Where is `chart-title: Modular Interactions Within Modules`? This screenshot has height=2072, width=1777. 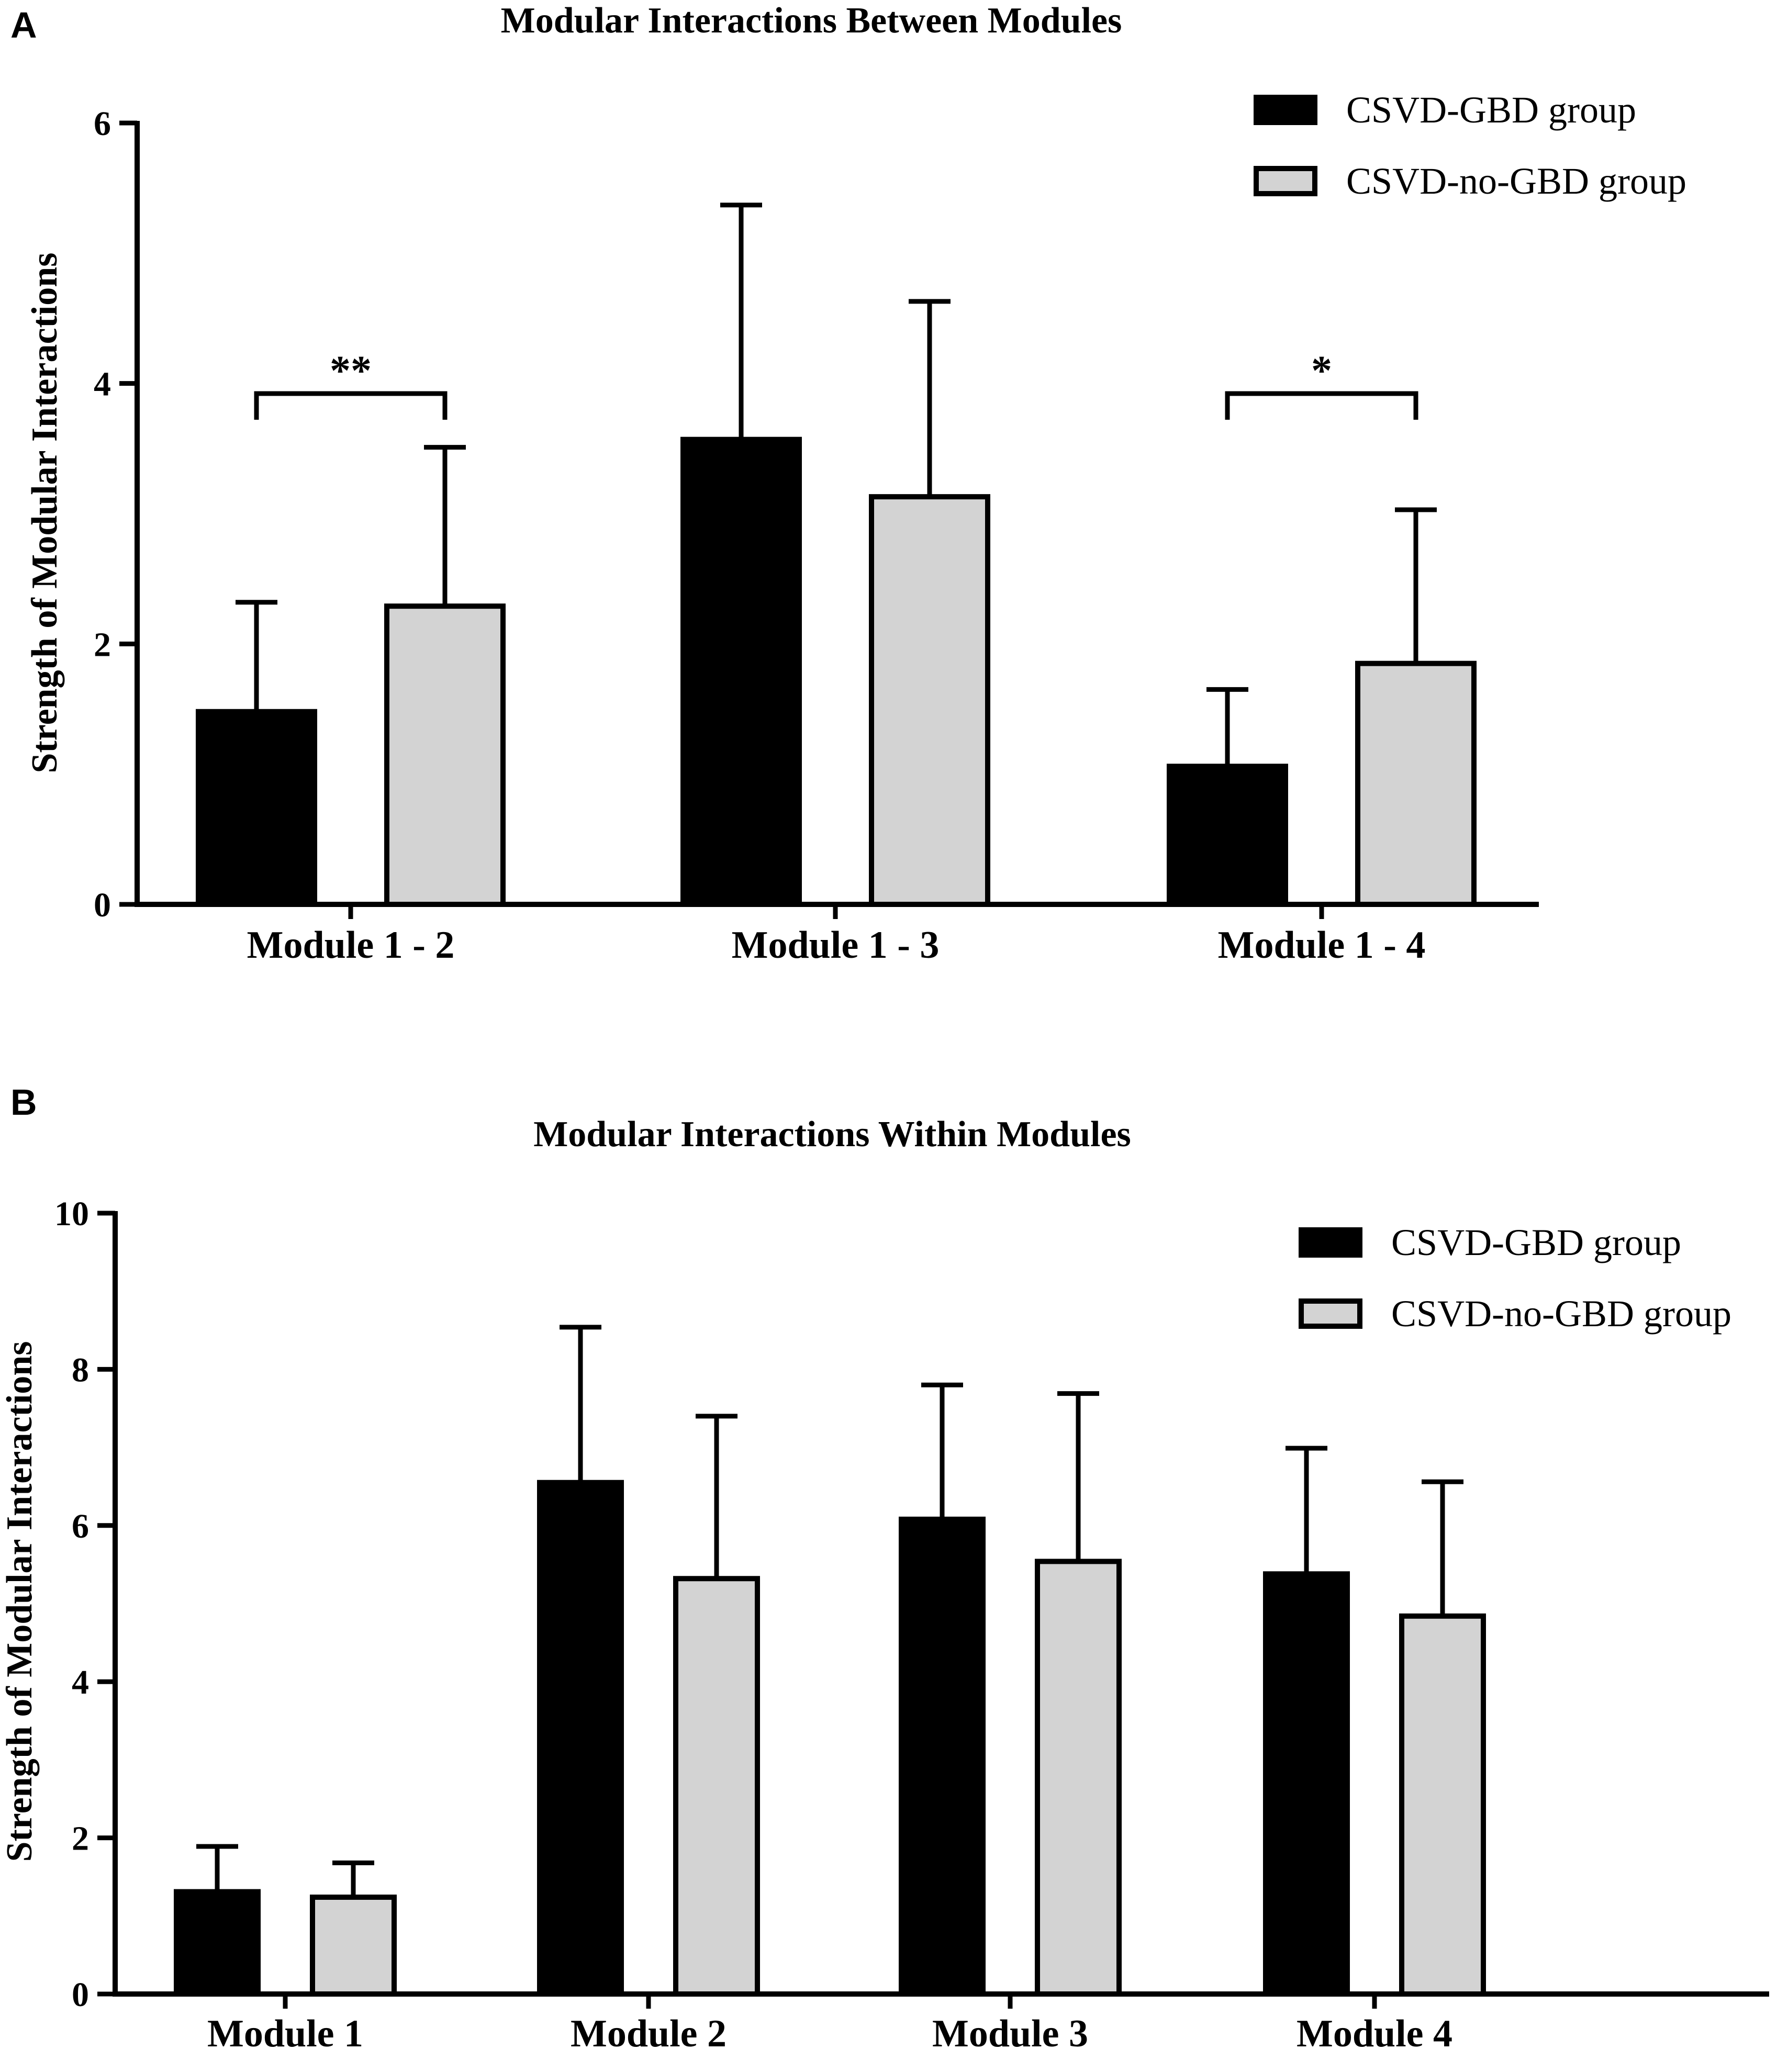 chart-title: Modular Interactions Within Modules is located at coordinates (832, 1134).